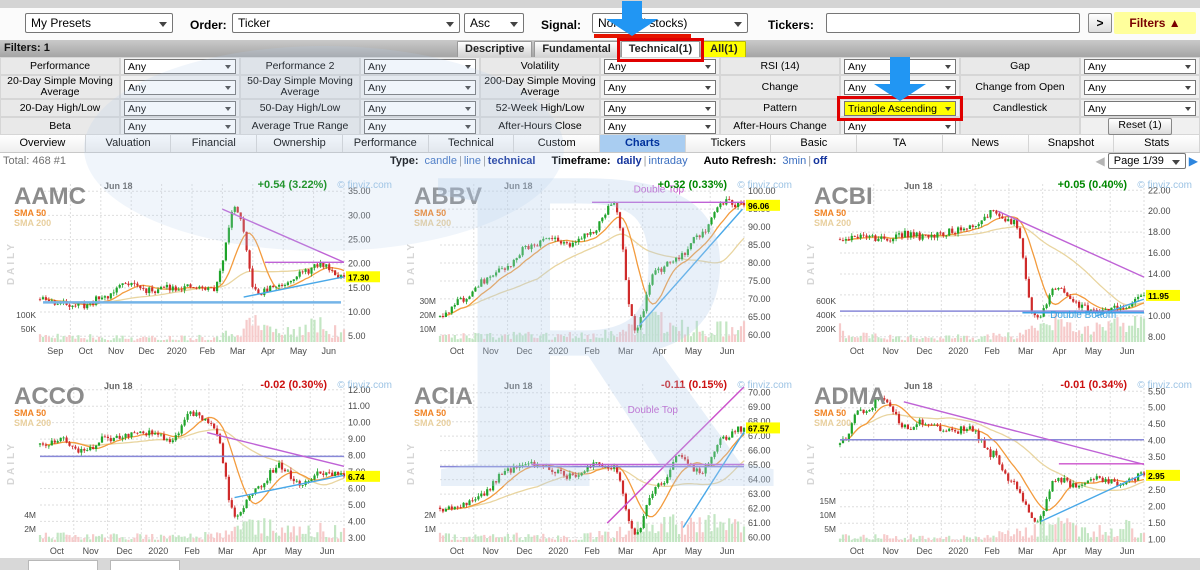 Image resolution: width=1200 pixels, height=570 pixels. Describe the element at coordinates (180, 87) in the screenshot. I see `filter-select-20-day-simple-moving-average: Any` at that location.